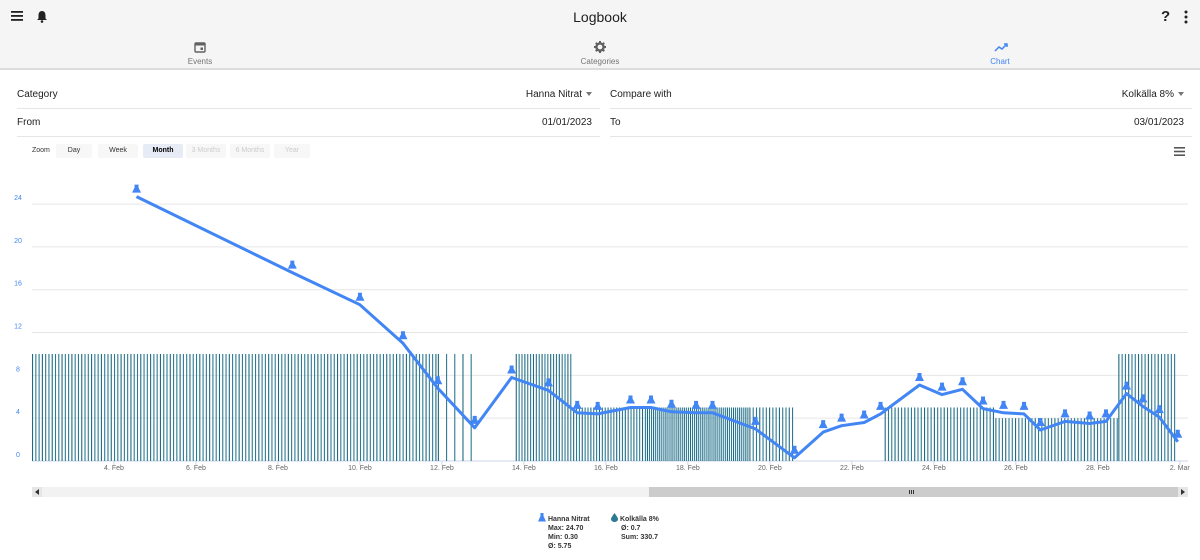 This screenshot has width=1200, height=560. I want to click on bell-icon, so click(42, 16).